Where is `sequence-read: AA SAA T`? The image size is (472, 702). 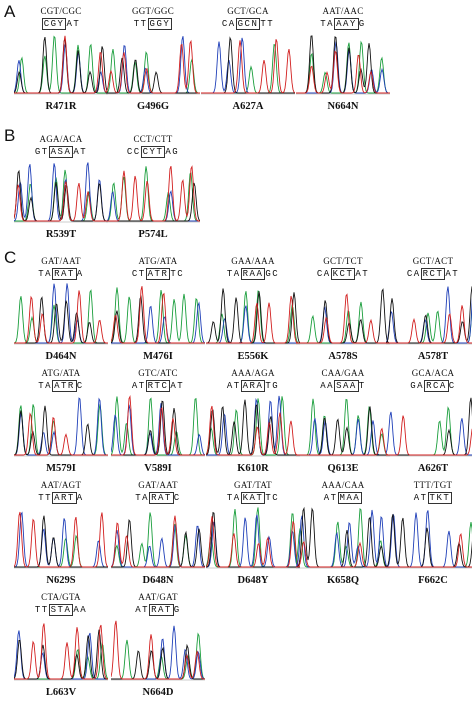 sequence-read: AA SAA T is located at coordinates (343, 386).